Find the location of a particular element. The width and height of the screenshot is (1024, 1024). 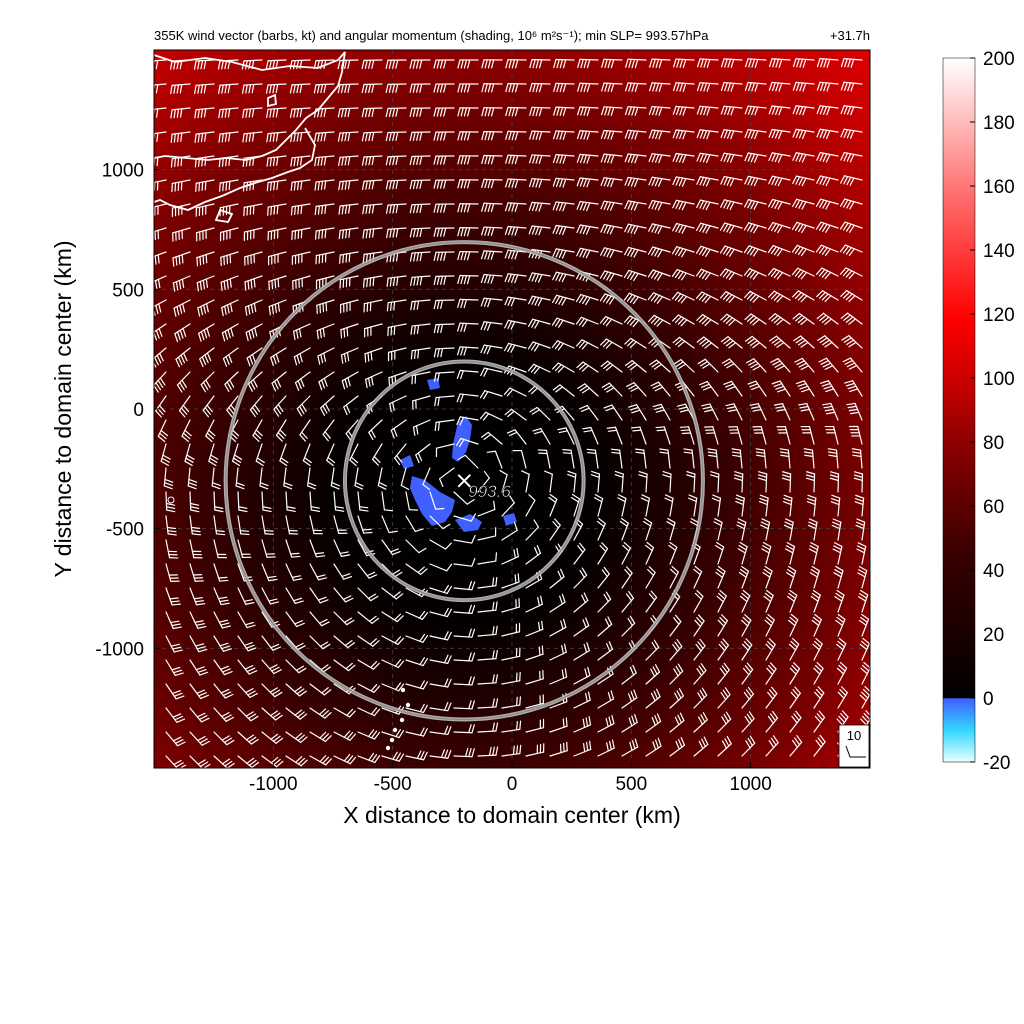

y-axis-label: Y distance to domain center (km) is located at coordinates (63, 408).